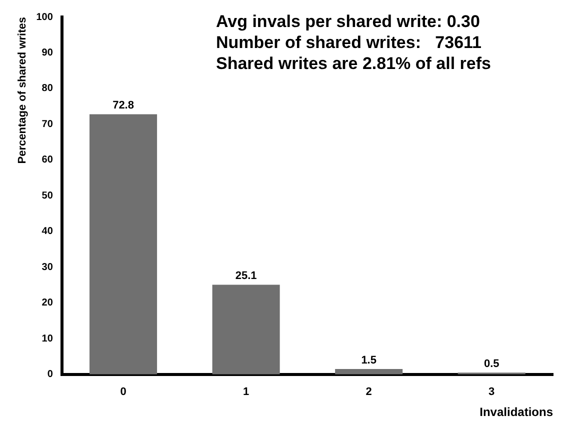 Image resolution: width=571 pixels, height=439 pixels. What do you see at coordinates (48, 303) in the screenshot?
I see `y-tick-label: 20` at bounding box center [48, 303].